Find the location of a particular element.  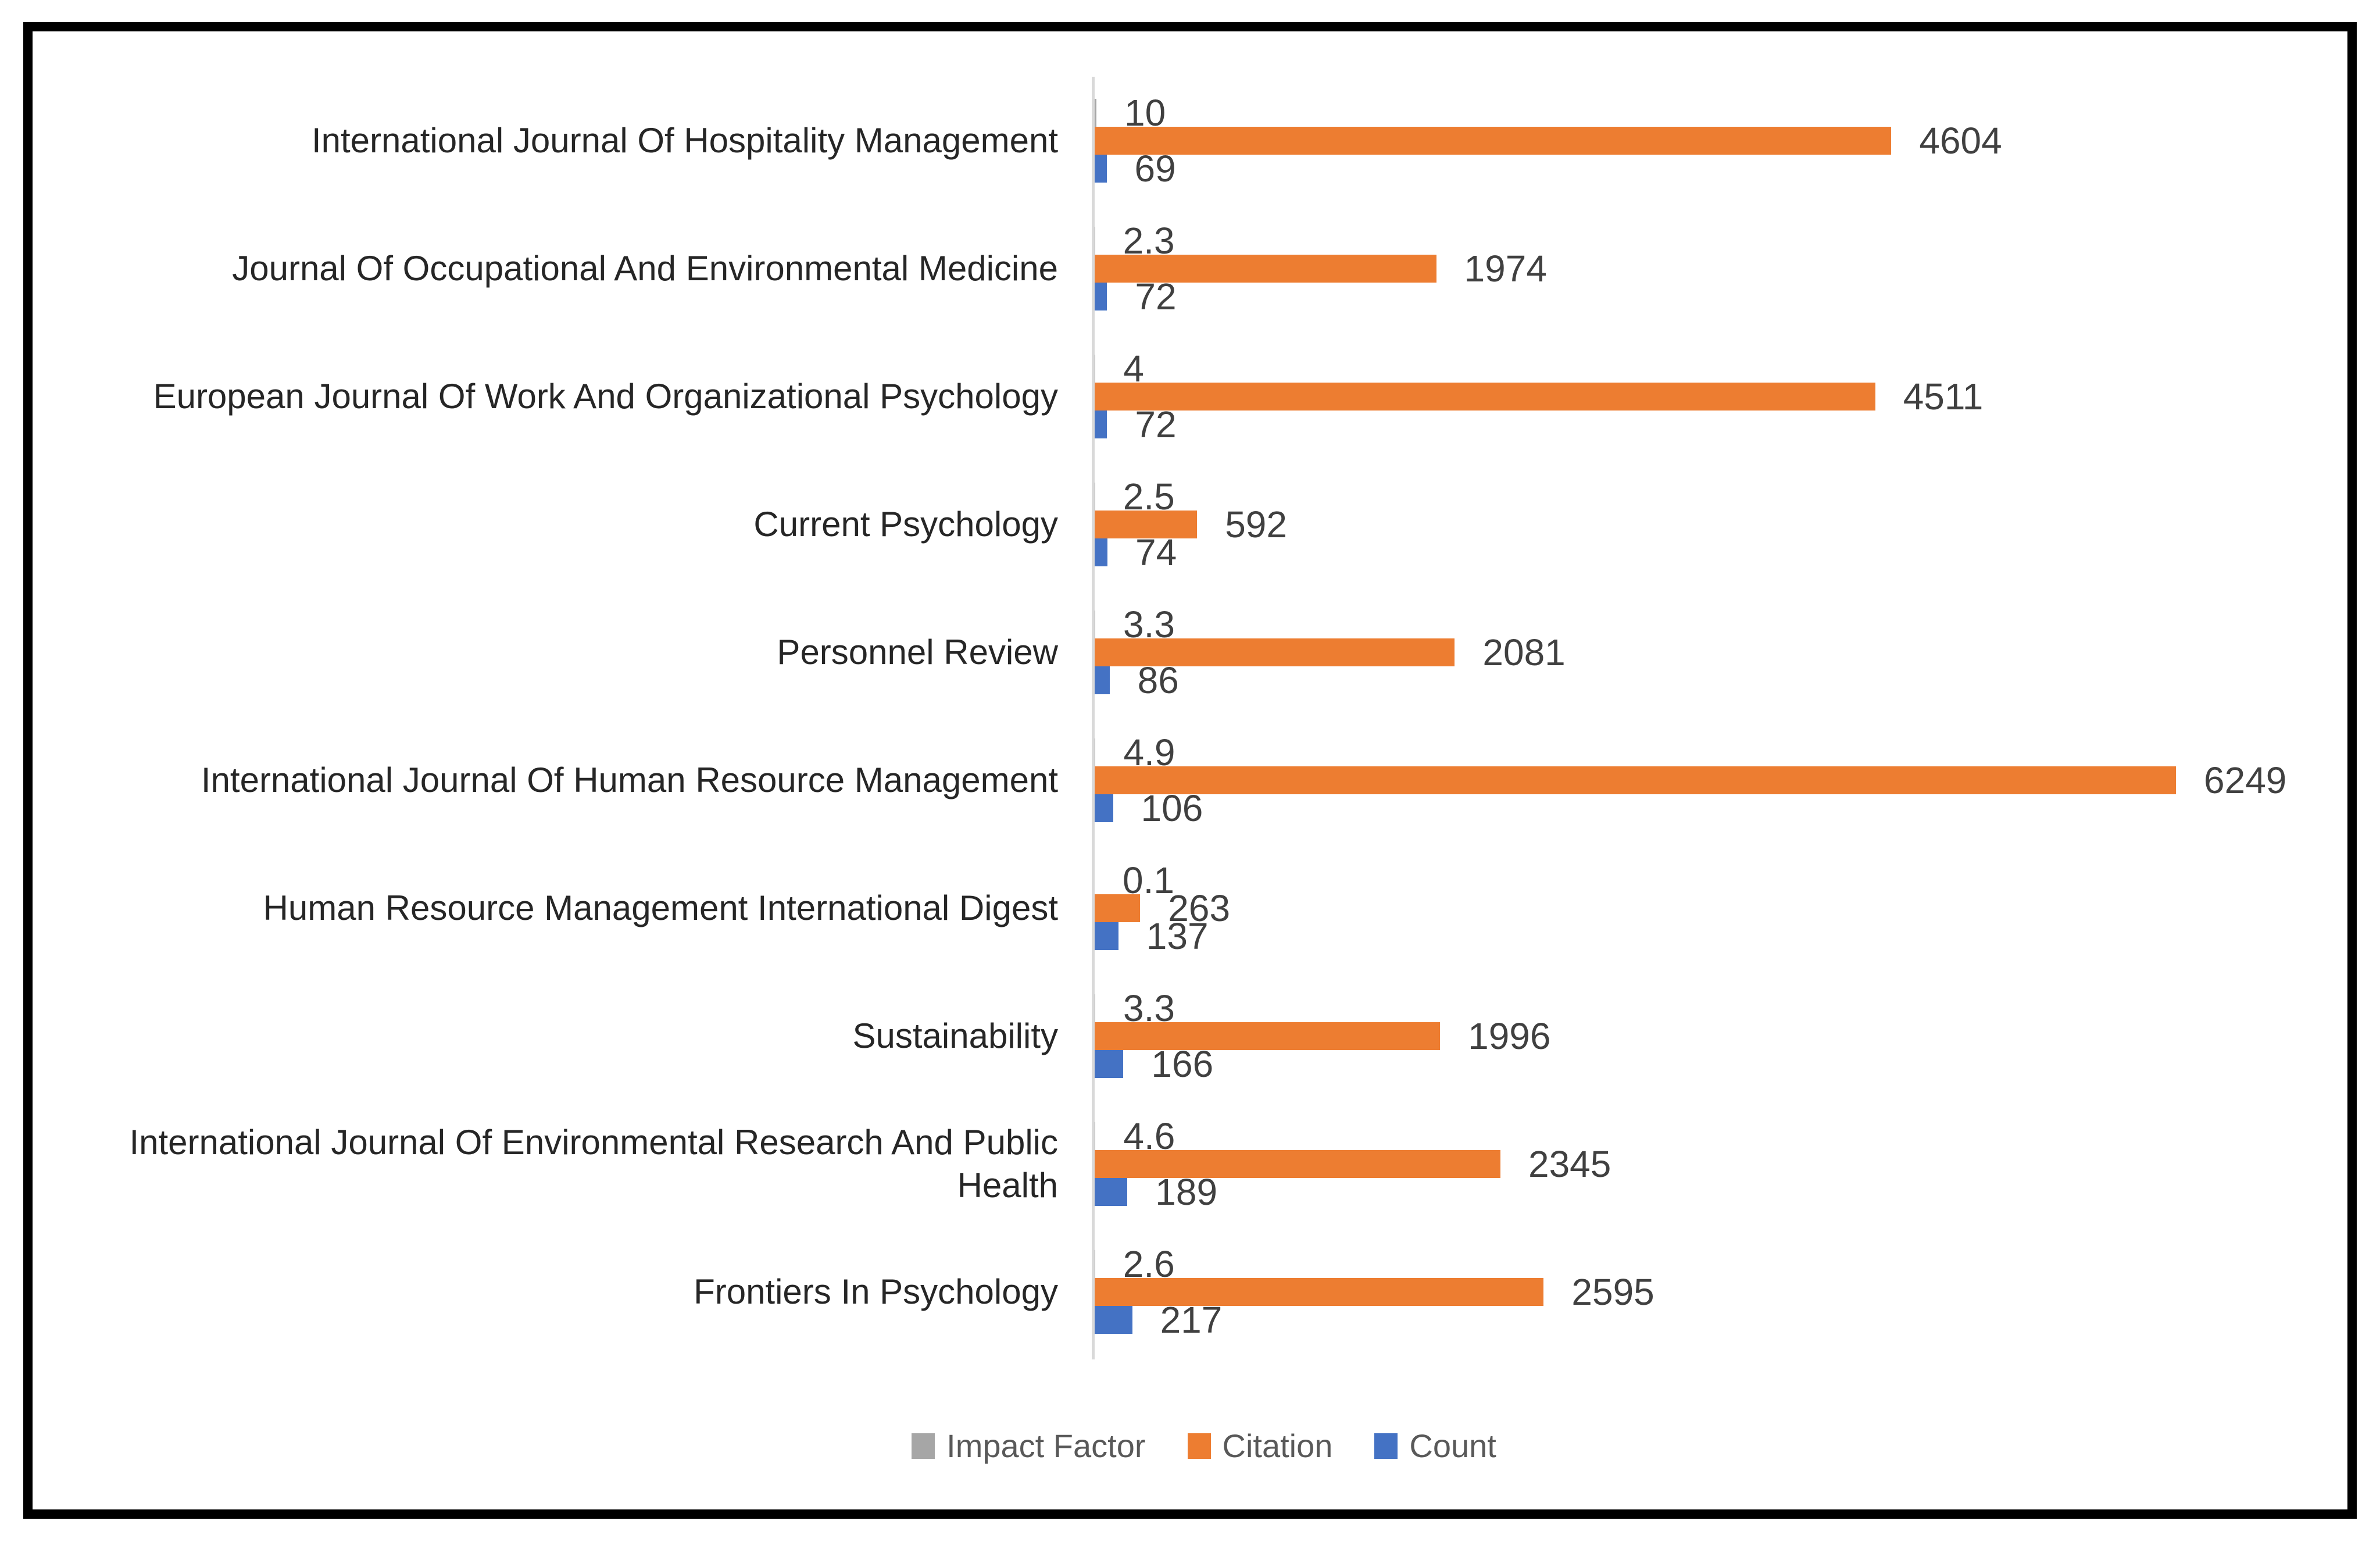

citation-slot: 592 is located at coordinates (1705, 525).